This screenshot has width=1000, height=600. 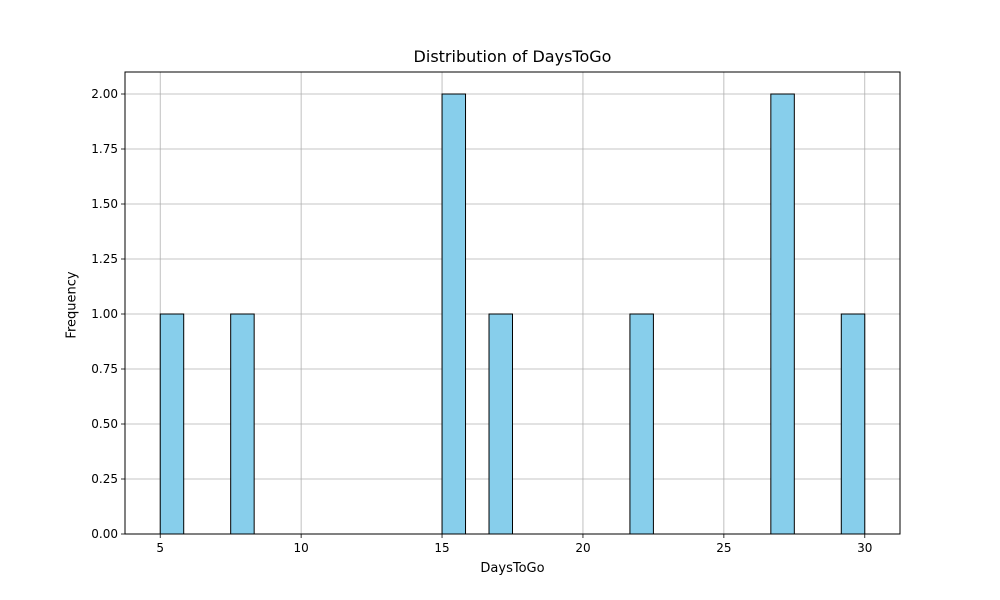 I want to click on y-axis-ticks: 0.00 0.25 0.50 0.75 1.00 1.25 1.50 1.75 2.00, so click(x=108, y=314).